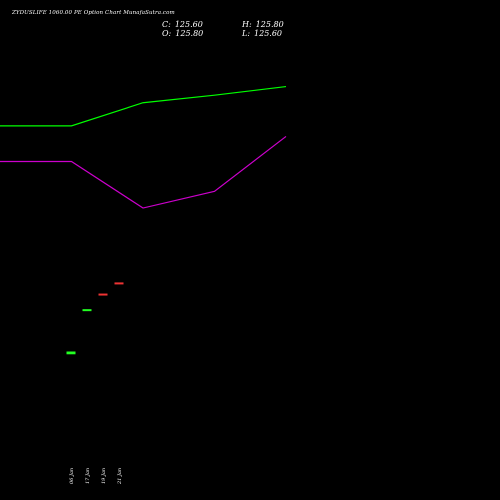 Image resolution: width=500 pixels, height=500 pixels. I want to click on open-value: 125.80, so click(189, 33).